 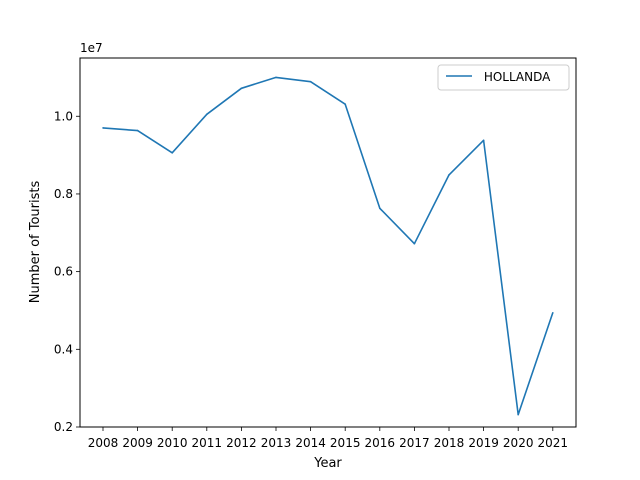 What do you see at coordinates (137, 443) in the screenshot?
I see `x-tick-label: 2009` at bounding box center [137, 443].